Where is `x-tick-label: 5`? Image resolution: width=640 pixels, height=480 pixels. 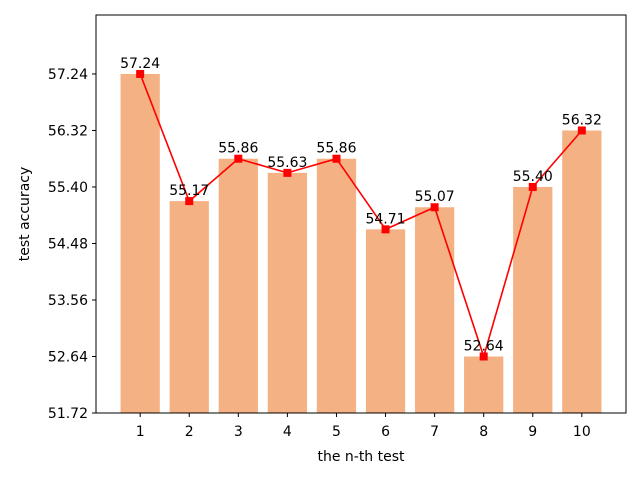 x-tick-label: 5 is located at coordinates (336, 432).